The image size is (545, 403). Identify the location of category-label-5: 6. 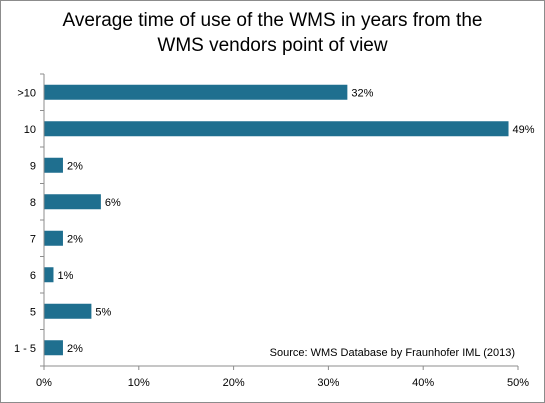
(33, 276).